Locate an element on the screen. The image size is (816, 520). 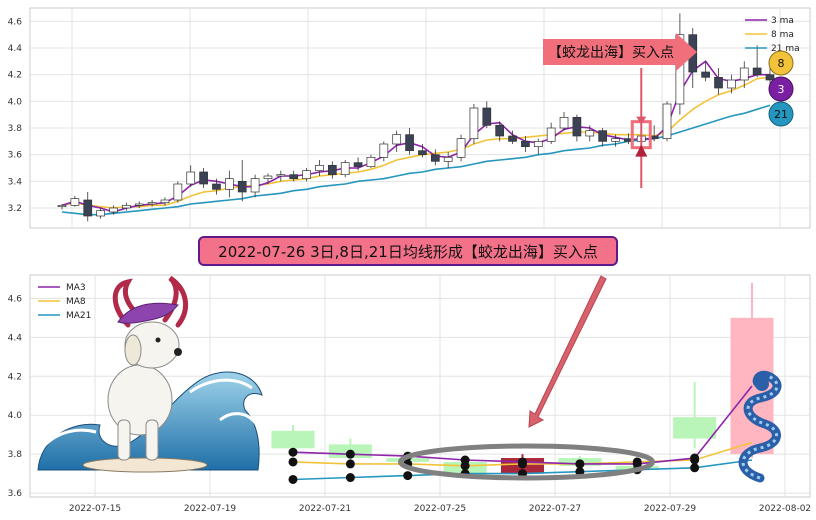
bottom-y-tick-label: 3.8 is located at coordinates (15, 455).